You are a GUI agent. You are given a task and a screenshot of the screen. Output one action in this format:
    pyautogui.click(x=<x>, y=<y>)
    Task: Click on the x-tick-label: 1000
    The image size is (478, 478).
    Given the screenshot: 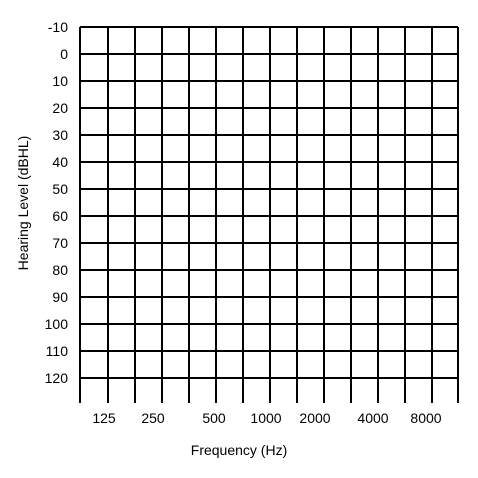 What is the action you would take?
    pyautogui.click(x=265, y=418)
    